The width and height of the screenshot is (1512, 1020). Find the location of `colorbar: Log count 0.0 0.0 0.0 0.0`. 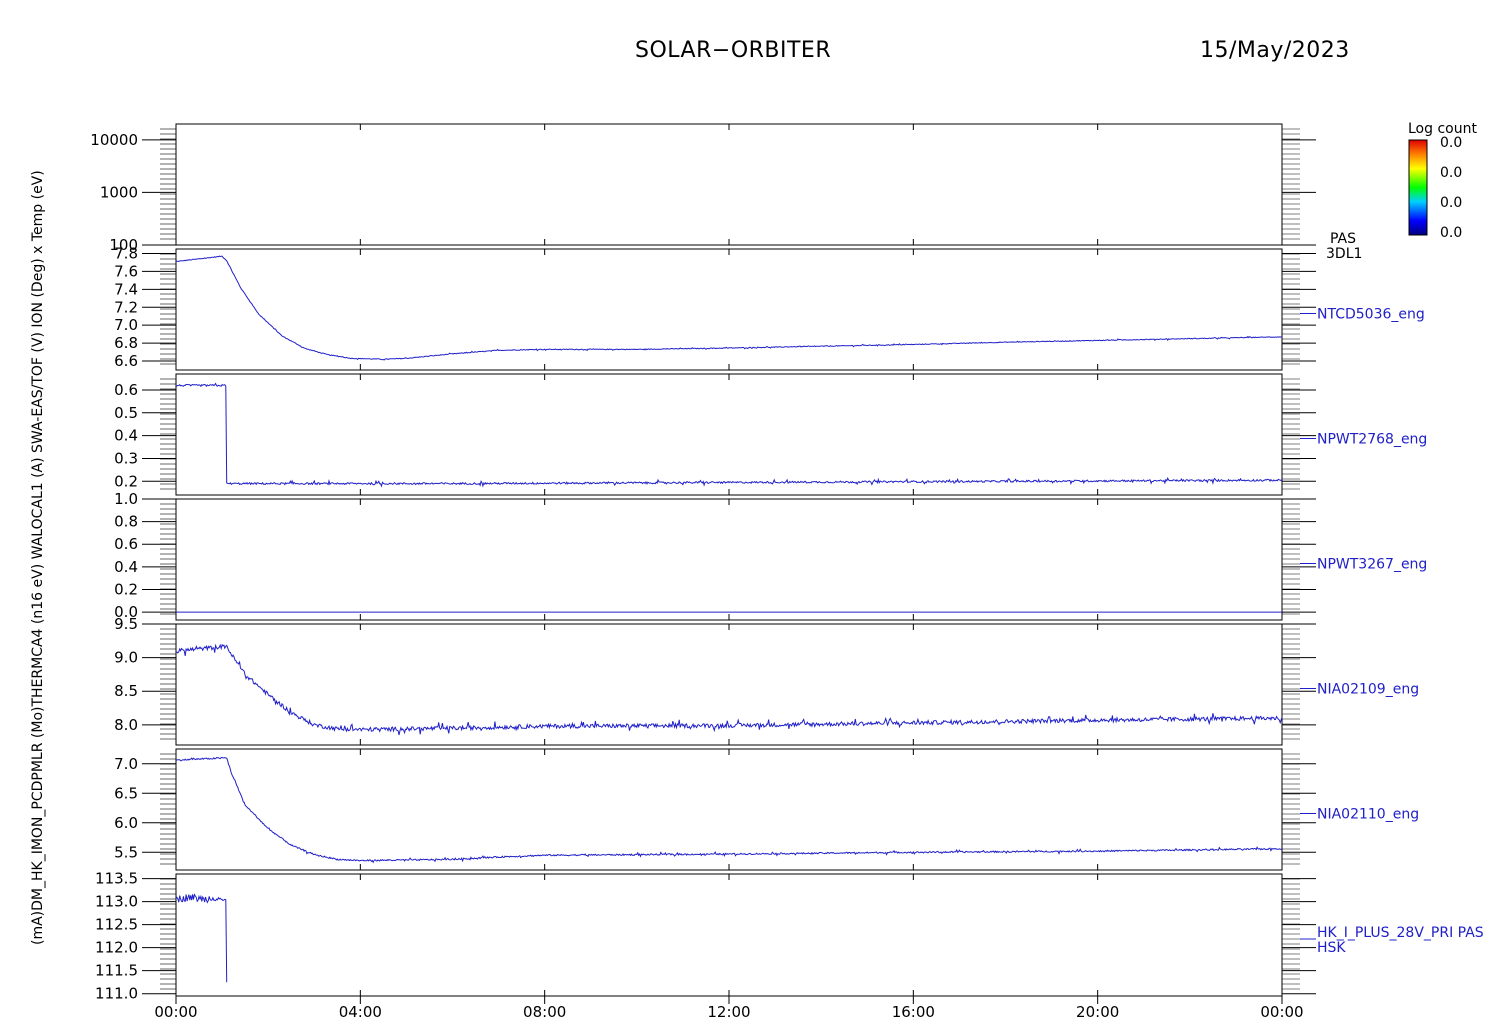

colorbar: Log count 0.0 0.0 0.0 0.0 is located at coordinates (1442, 181).